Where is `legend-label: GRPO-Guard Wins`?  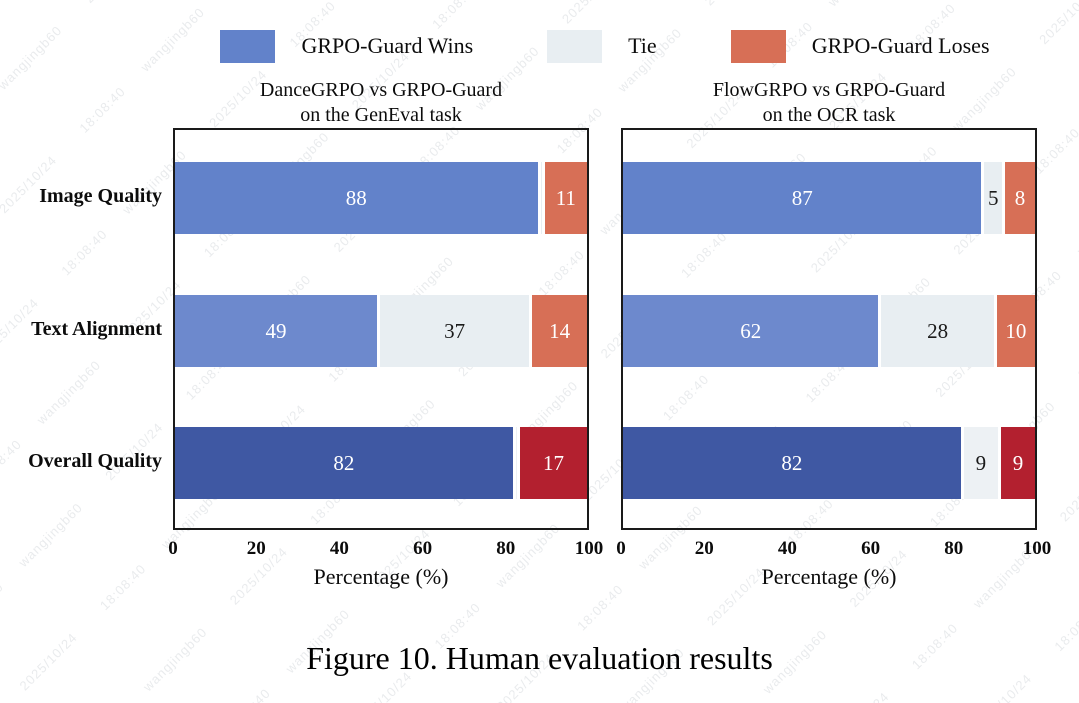 legend-label: GRPO-Guard Wins is located at coordinates (387, 45).